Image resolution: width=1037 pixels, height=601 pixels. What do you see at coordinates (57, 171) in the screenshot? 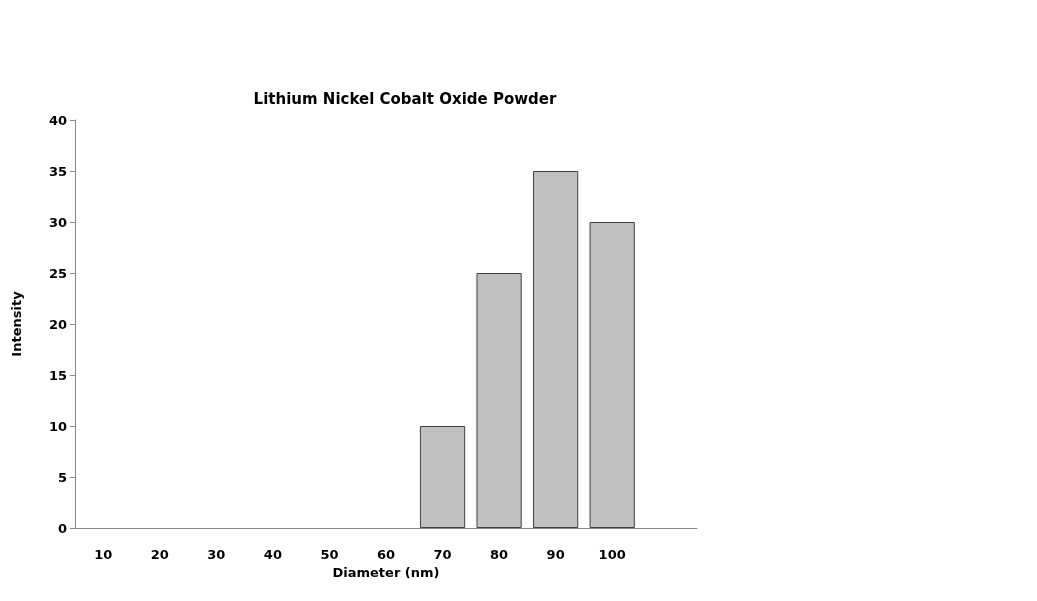
I see `y-tick-label: 35` at bounding box center [57, 171].